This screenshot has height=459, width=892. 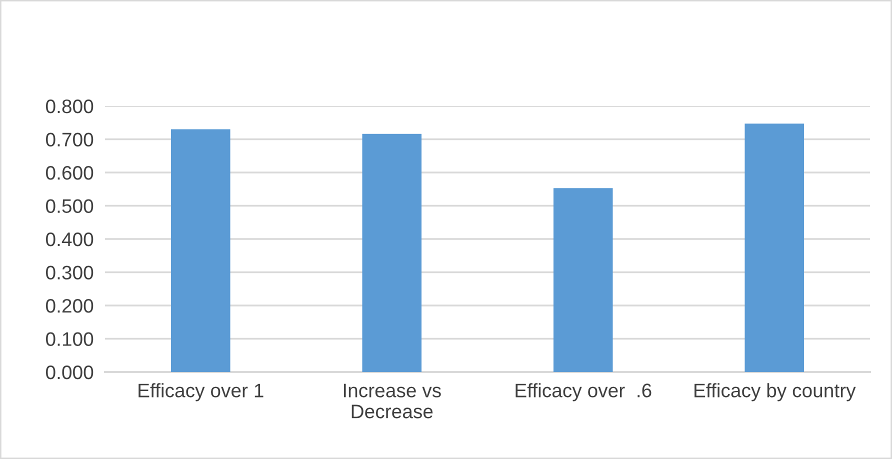 I want to click on y-tick-label: 0.100, so click(x=70, y=339).